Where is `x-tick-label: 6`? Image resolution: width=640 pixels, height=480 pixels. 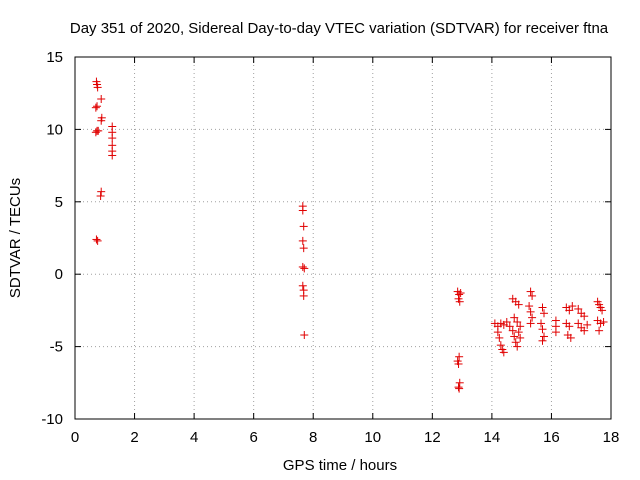
x-tick-label: 6 is located at coordinates (253, 437).